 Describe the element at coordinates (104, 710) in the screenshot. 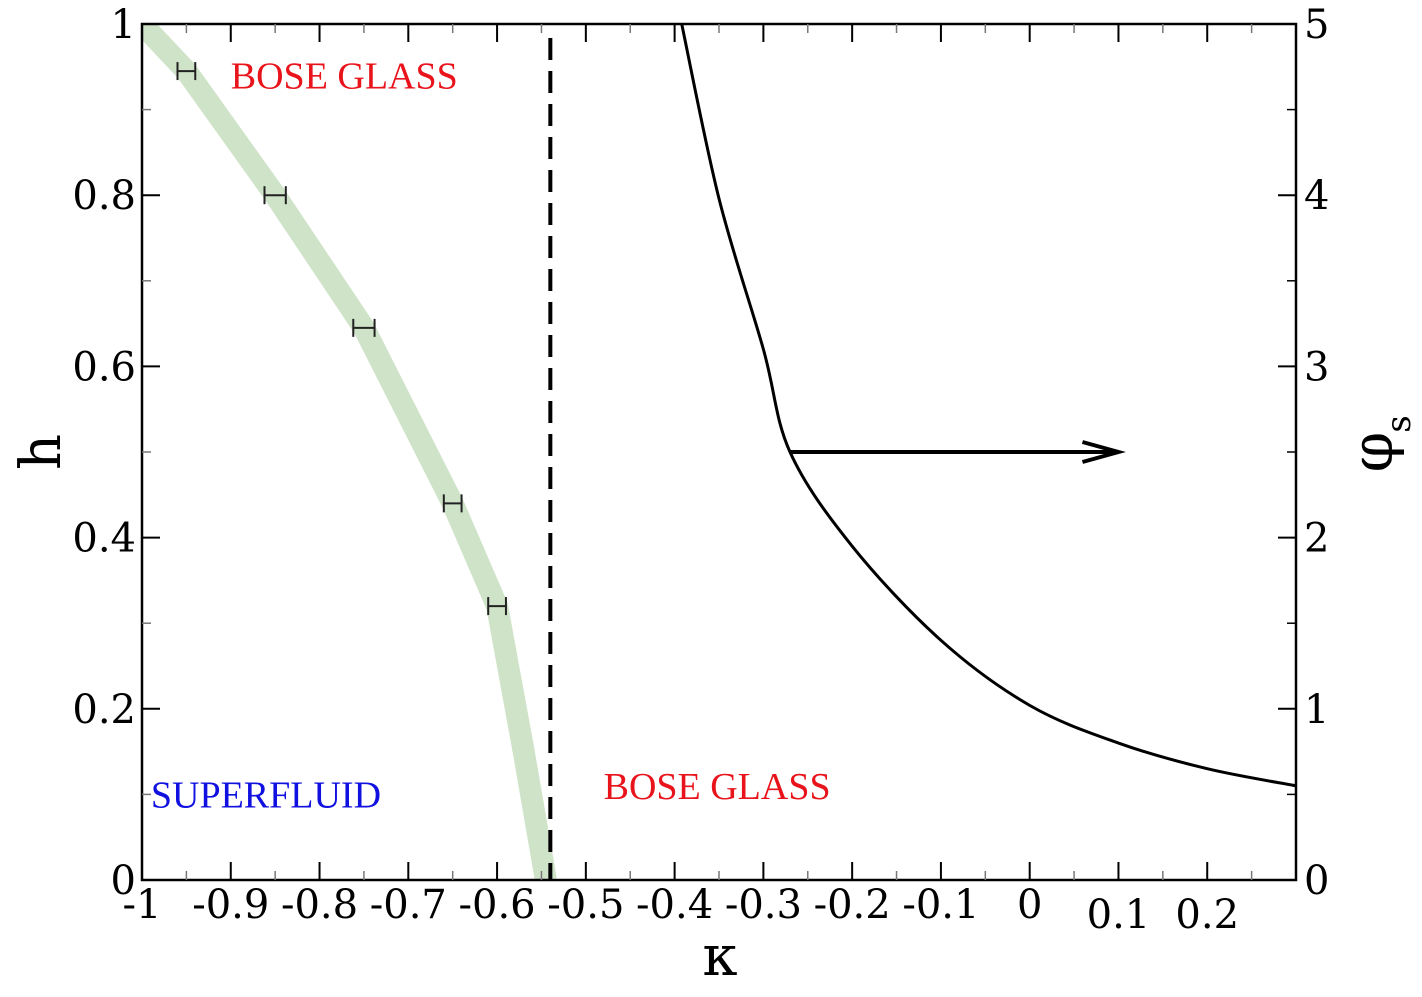

I see `y-left-tick-label: 0.2` at that location.